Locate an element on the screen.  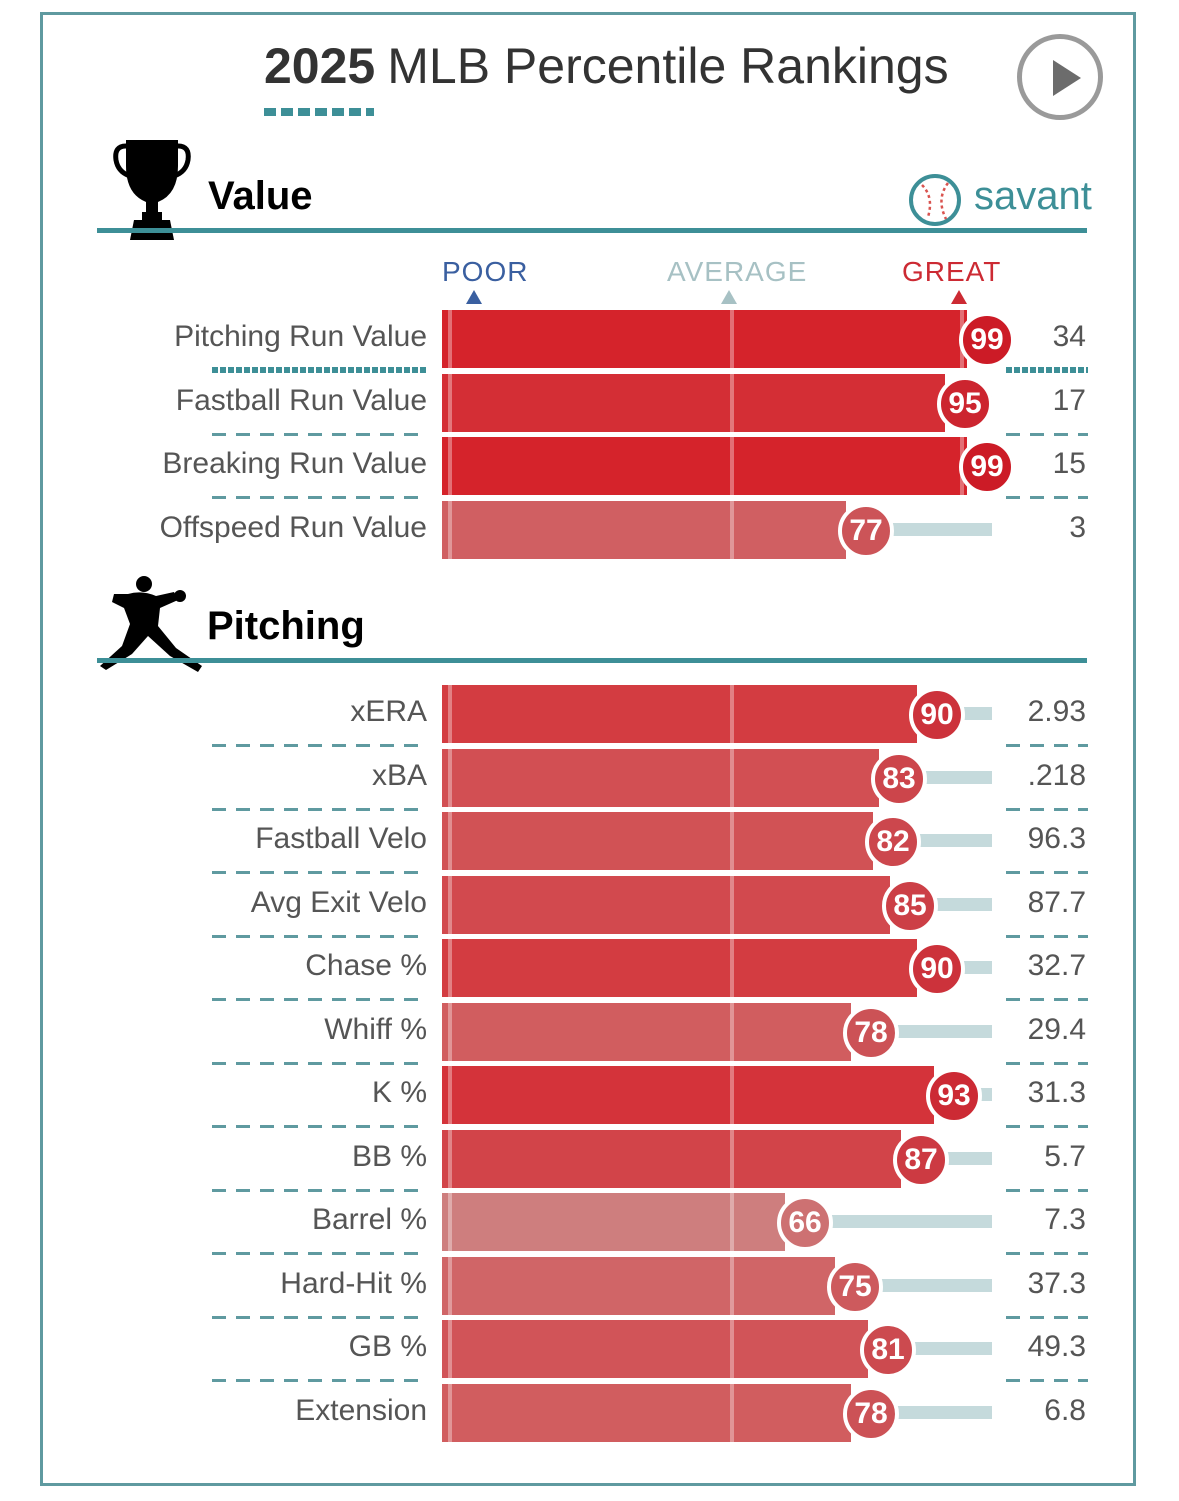
percentile-row: xBA 83 .218 is located at coordinates (589, 778).